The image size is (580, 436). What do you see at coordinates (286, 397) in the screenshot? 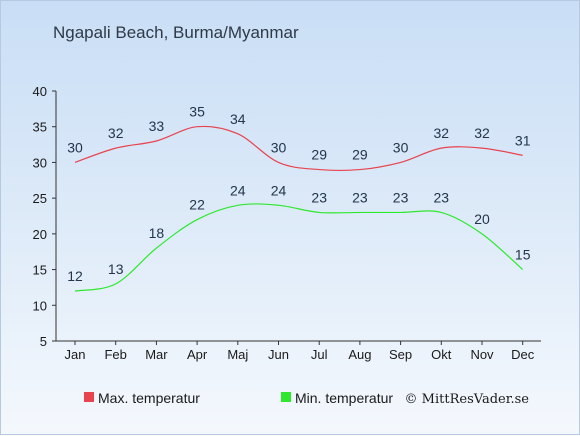
I see `legend-swatch-min` at bounding box center [286, 397].